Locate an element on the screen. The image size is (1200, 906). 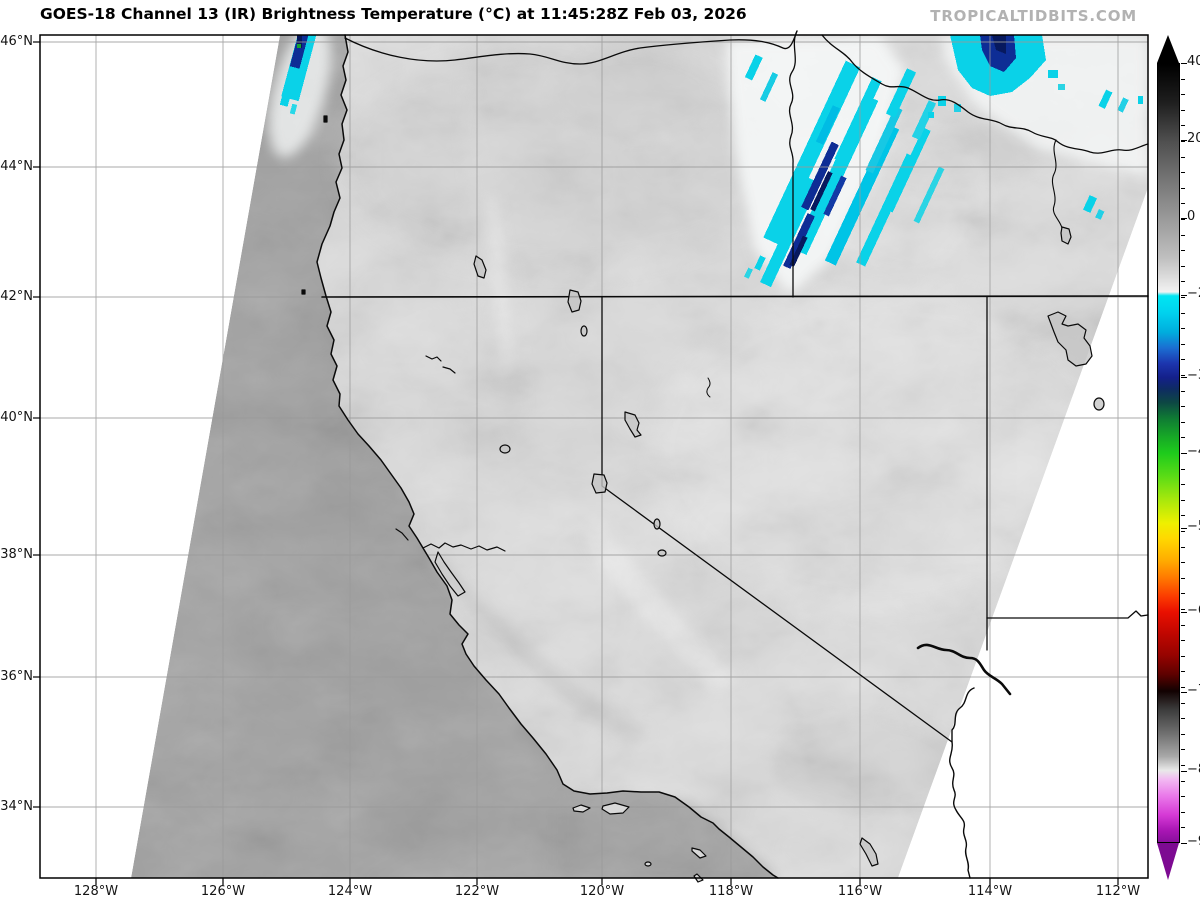
pyramid-lake is located at coordinates (633, 424).